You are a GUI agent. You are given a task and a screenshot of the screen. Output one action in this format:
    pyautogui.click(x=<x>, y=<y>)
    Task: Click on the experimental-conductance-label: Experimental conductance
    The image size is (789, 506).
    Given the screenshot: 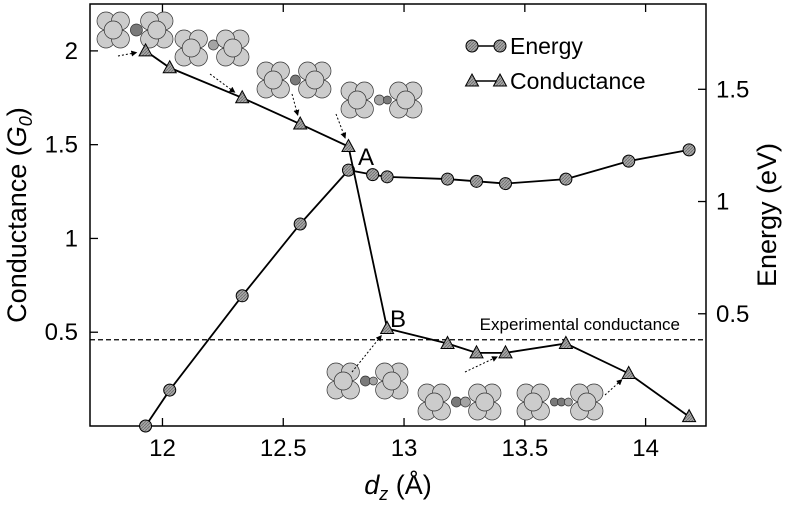 What is the action you would take?
    pyautogui.click(x=580, y=324)
    